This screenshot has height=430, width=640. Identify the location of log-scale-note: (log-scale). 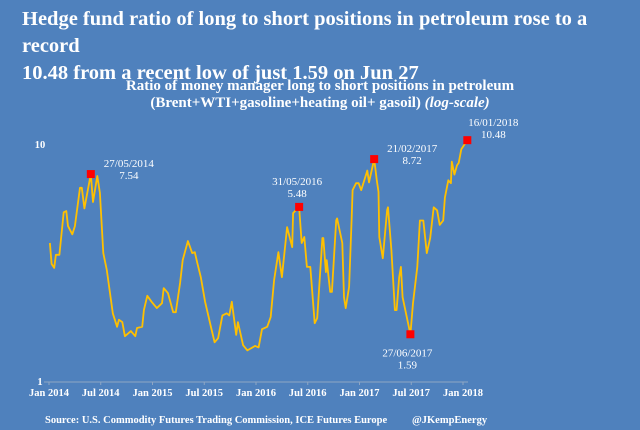
(457, 103).